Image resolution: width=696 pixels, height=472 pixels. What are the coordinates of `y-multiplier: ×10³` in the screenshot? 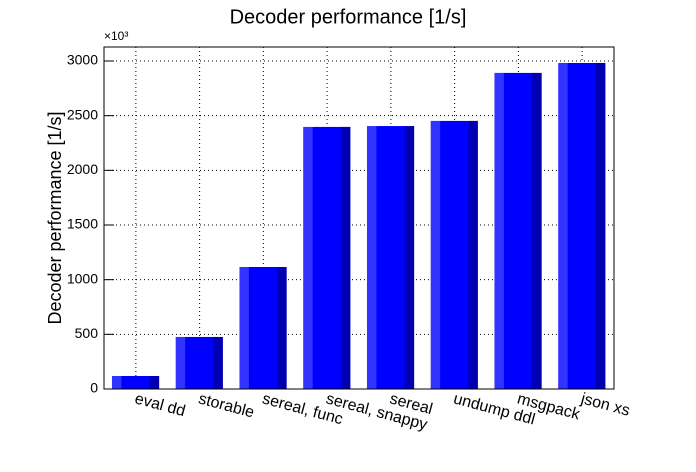 It's located at (116, 36).